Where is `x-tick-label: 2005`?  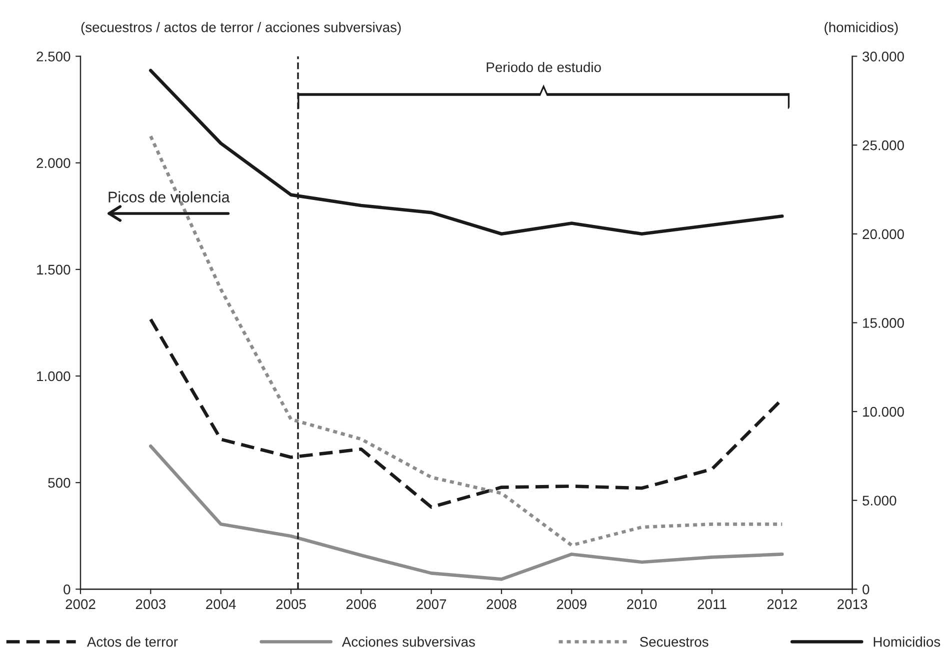
x-tick-label: 2005 is located at coordinates (291, 604).